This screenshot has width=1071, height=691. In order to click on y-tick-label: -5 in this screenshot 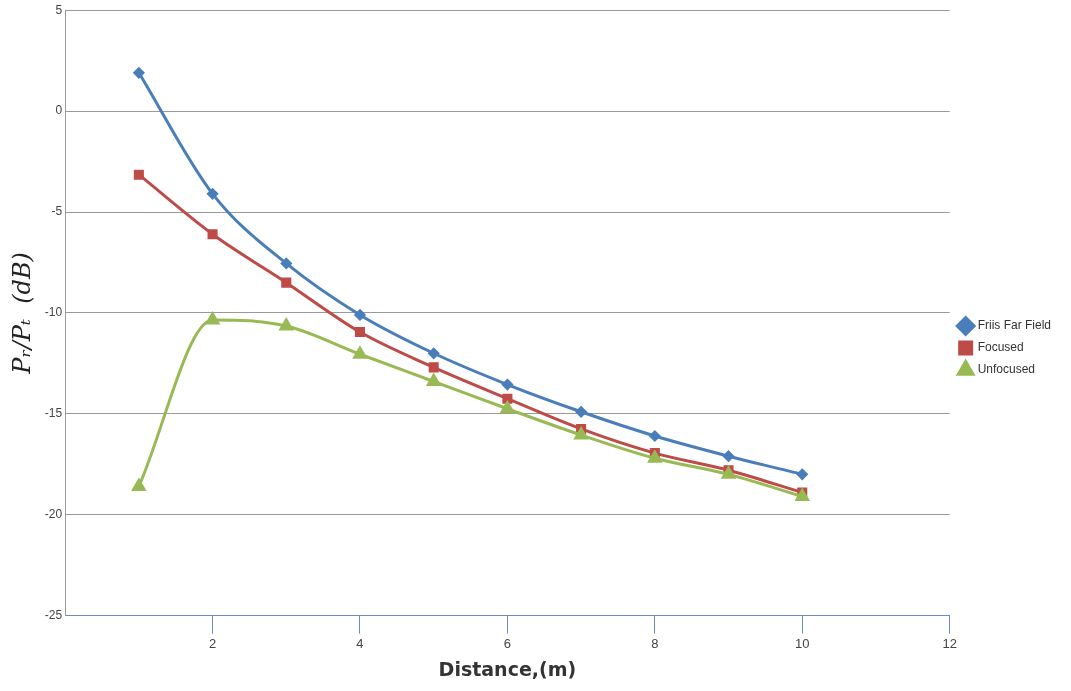, I will do `click(57, 211)`.